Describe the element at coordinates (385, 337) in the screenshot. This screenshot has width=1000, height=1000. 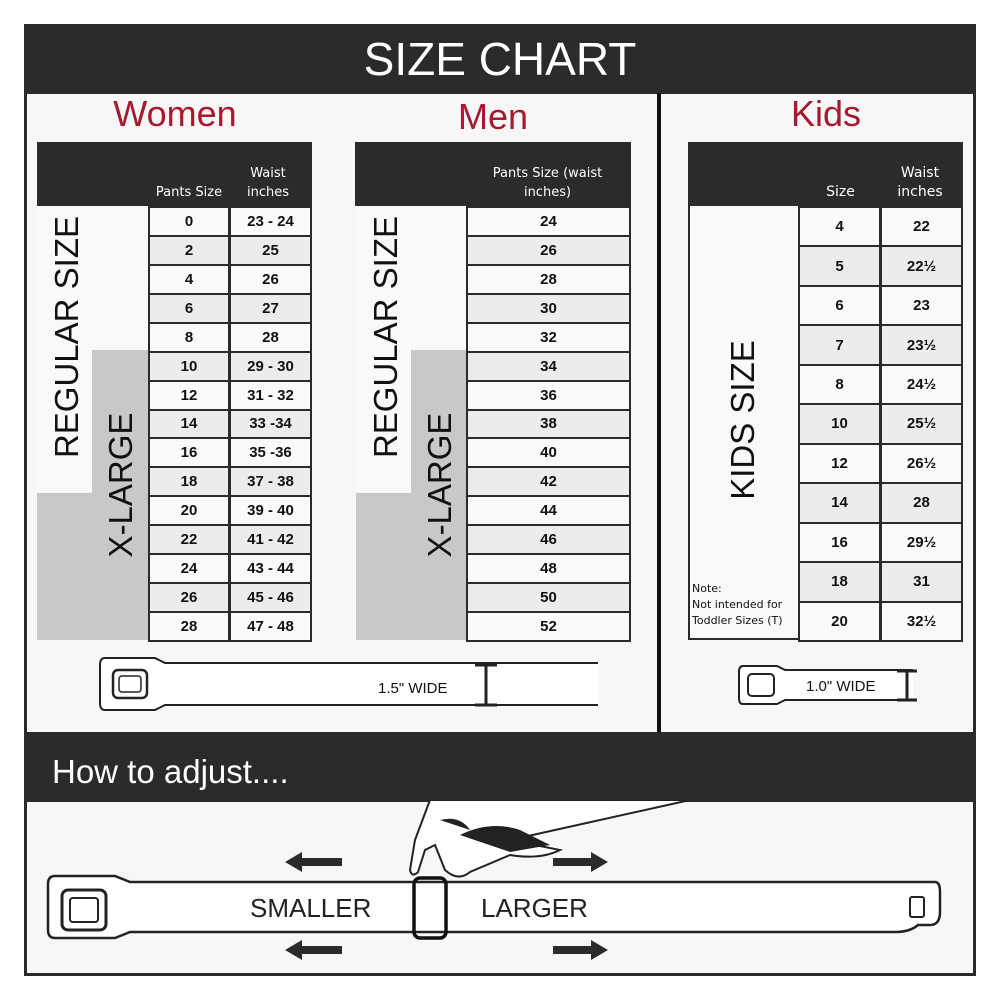
I see `men-regular-label: REGULAR SIZE` at that location.